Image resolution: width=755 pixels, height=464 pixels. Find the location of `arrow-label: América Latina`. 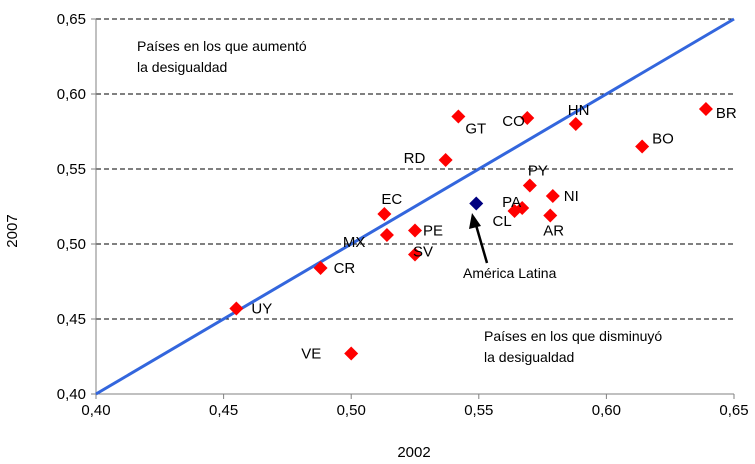

arrow-label: América Latina is located at coordinates (510, 273).